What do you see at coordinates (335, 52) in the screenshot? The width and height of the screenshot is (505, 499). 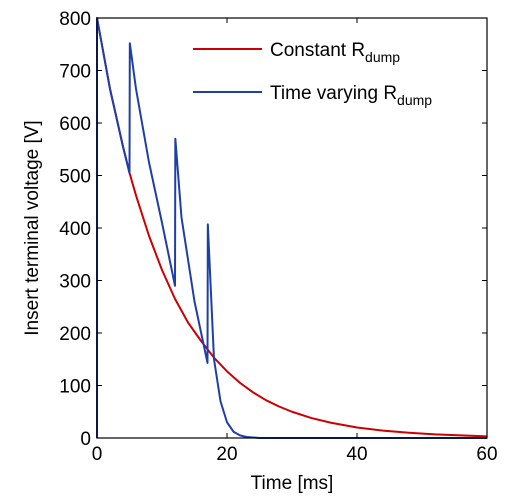 I see `legend-label-constant: Constant Rdump` at bounding box center [335, 52].